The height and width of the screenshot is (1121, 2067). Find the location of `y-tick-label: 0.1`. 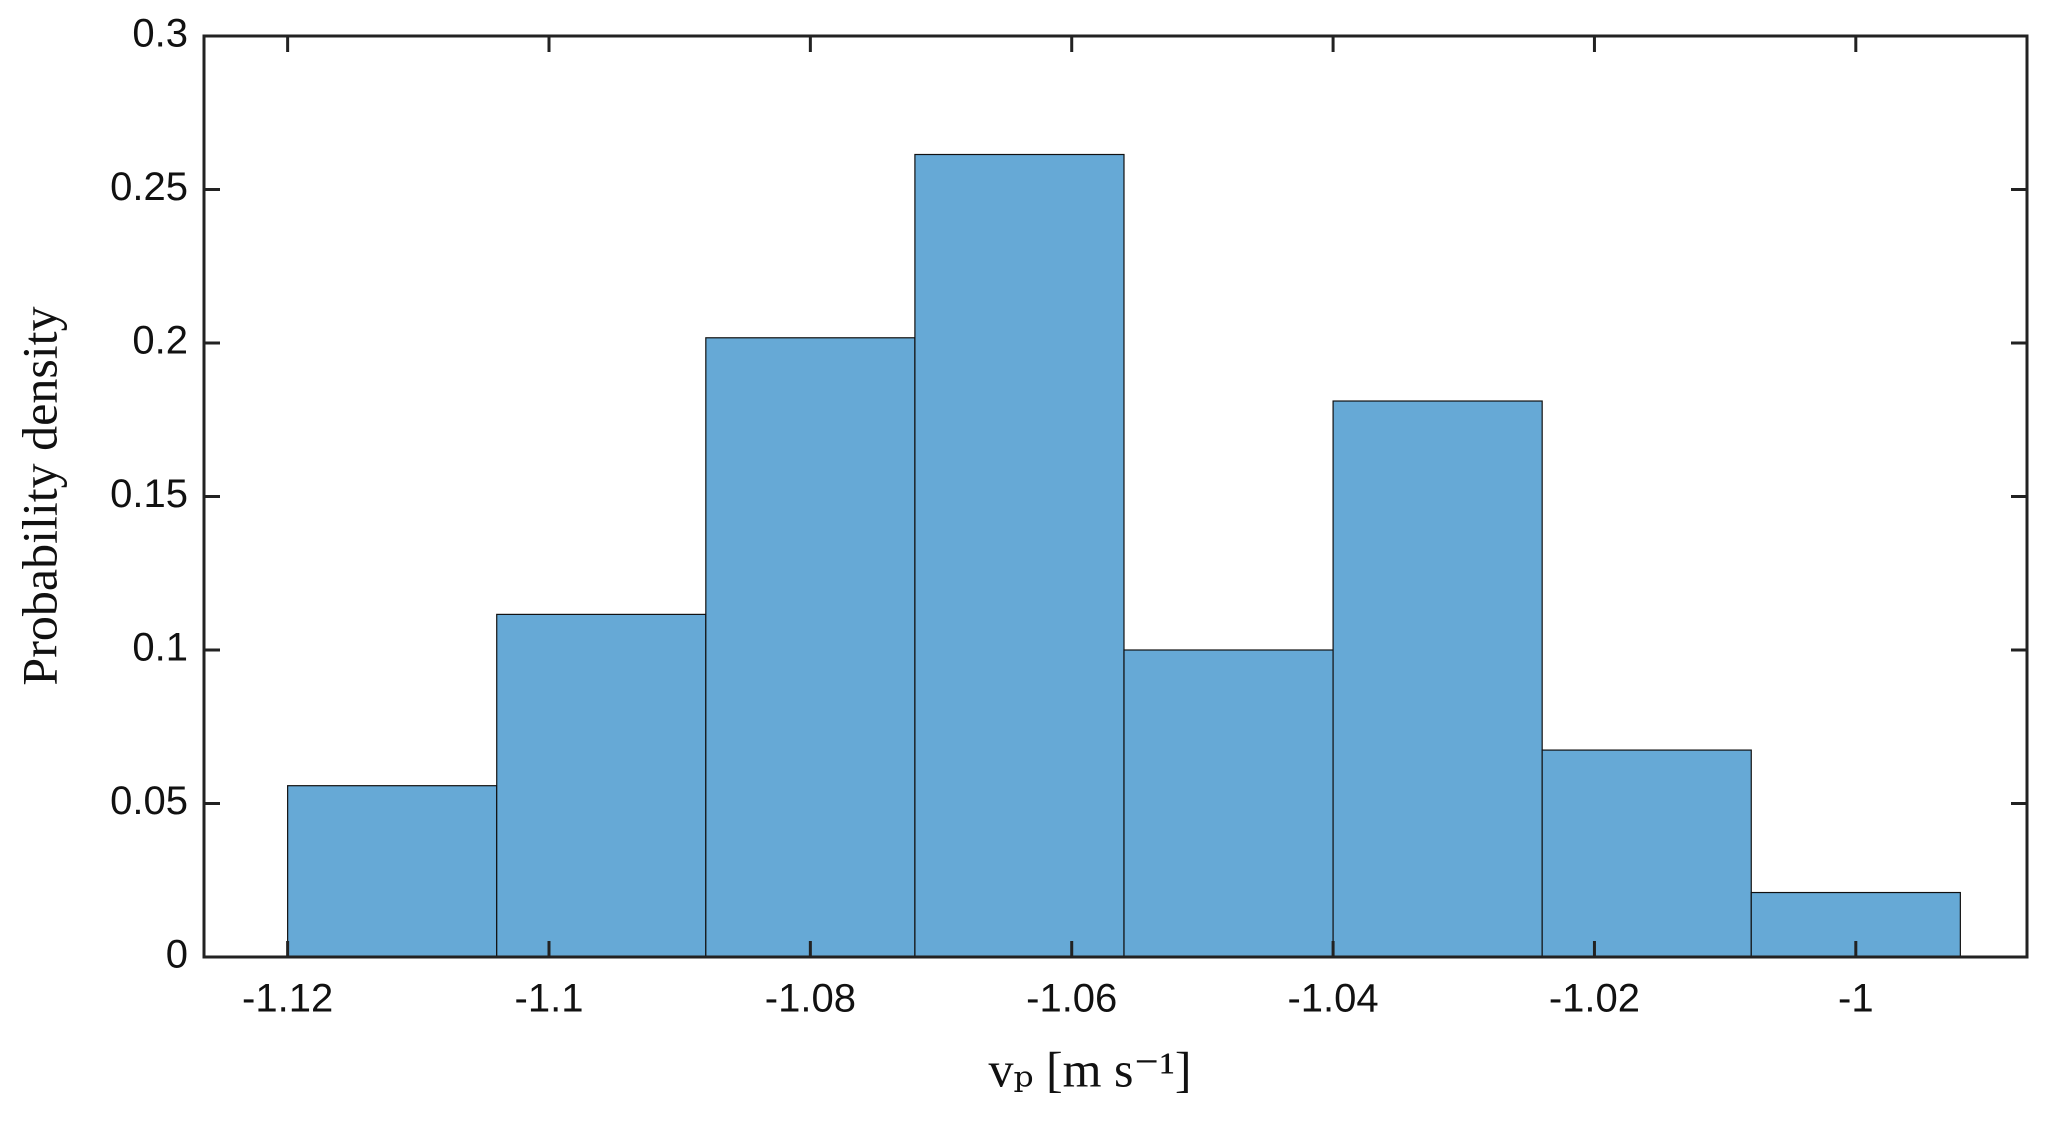

y-tick-label: 0.1 is located at coordinates (160, 648).